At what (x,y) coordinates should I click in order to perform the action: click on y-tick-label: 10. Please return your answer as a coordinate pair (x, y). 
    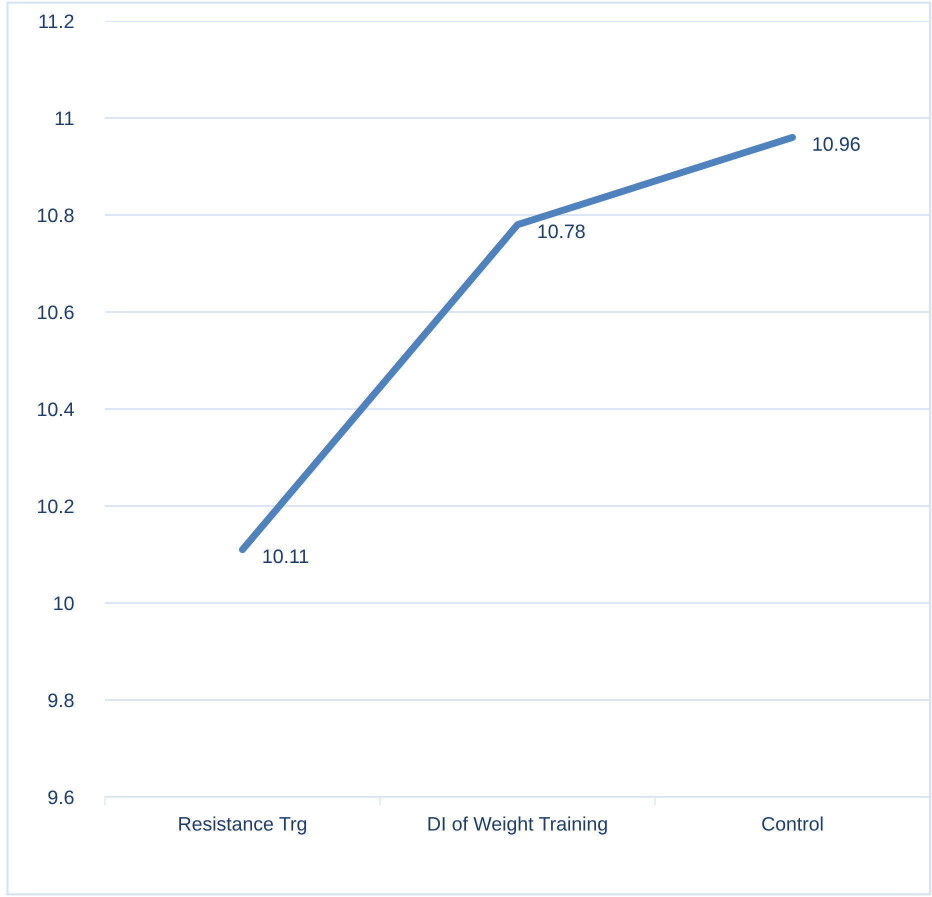
    Looking at the image, I should click on (64, 603).